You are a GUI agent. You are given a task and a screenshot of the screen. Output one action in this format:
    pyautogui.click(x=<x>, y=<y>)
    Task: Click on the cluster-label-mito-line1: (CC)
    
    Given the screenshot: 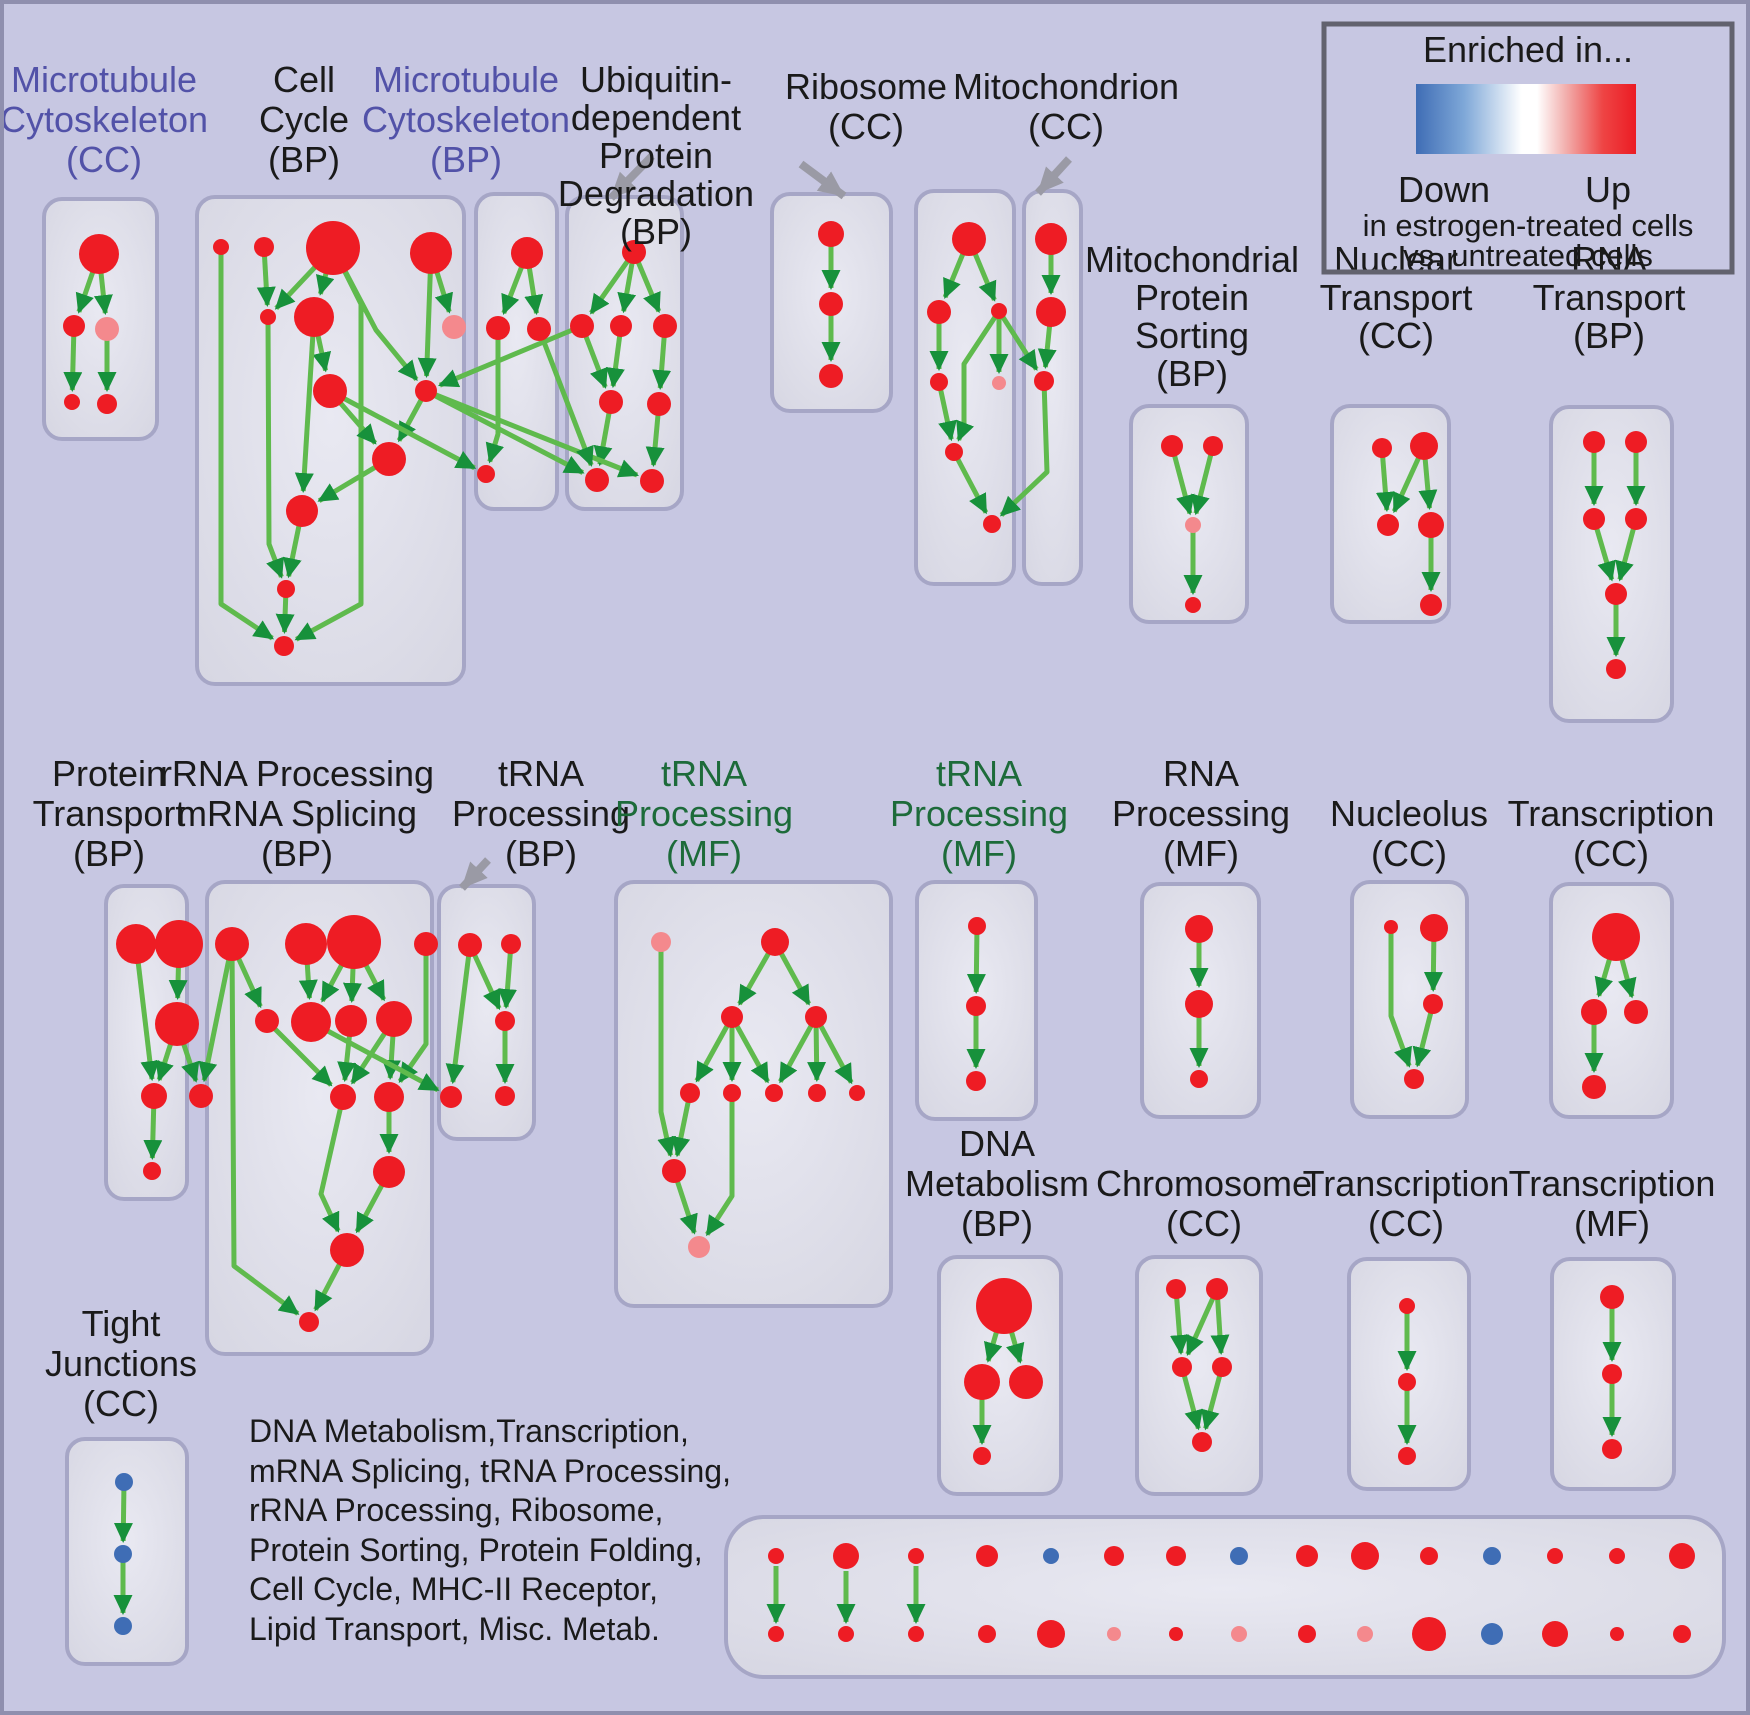 What is the action you would take?
    pyautogui.click(x=1066, y=126)
    